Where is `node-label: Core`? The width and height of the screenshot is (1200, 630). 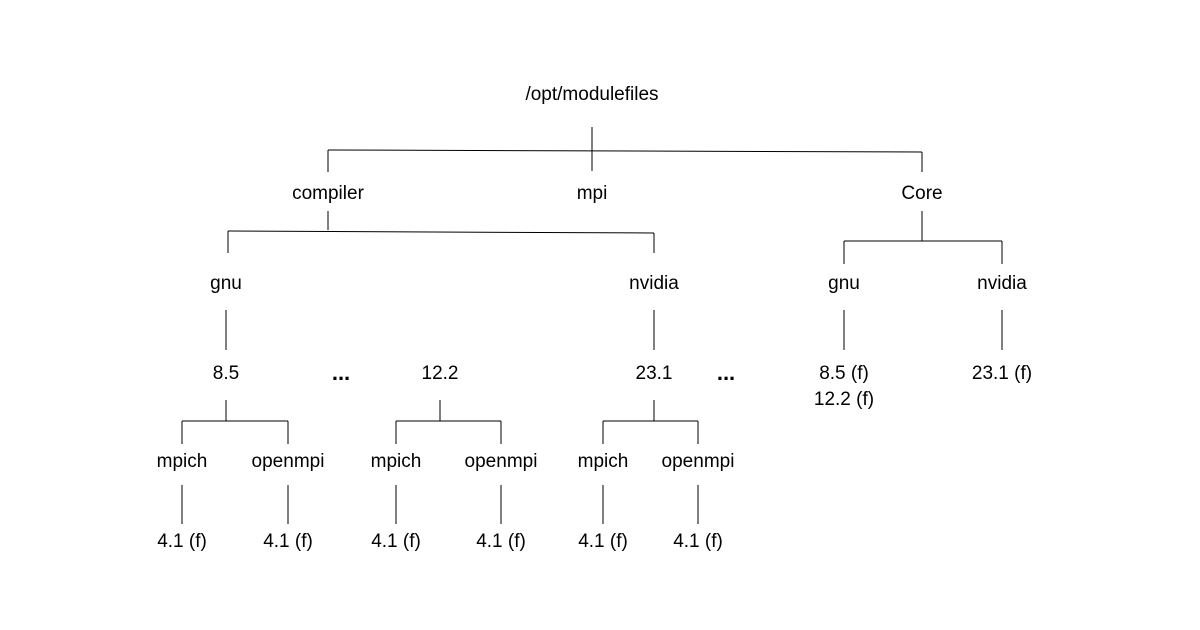
node-label: Core is located at coordinates (921, 193).